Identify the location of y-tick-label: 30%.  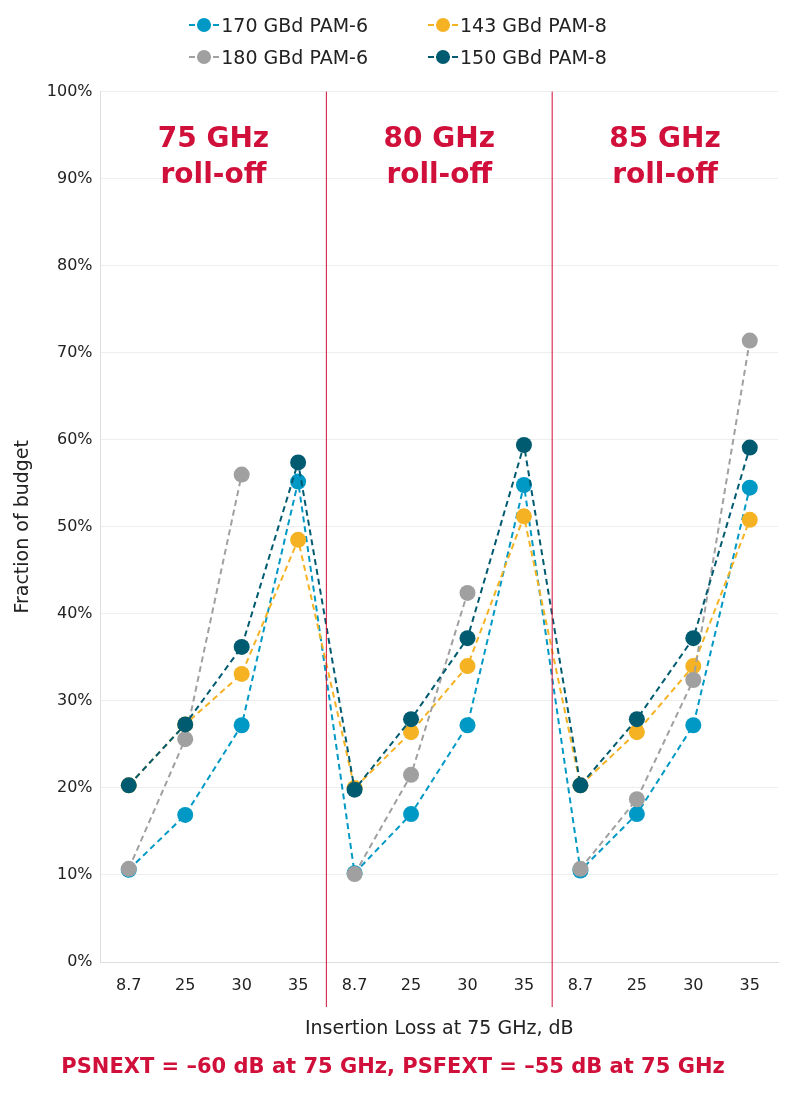
(74, 700).